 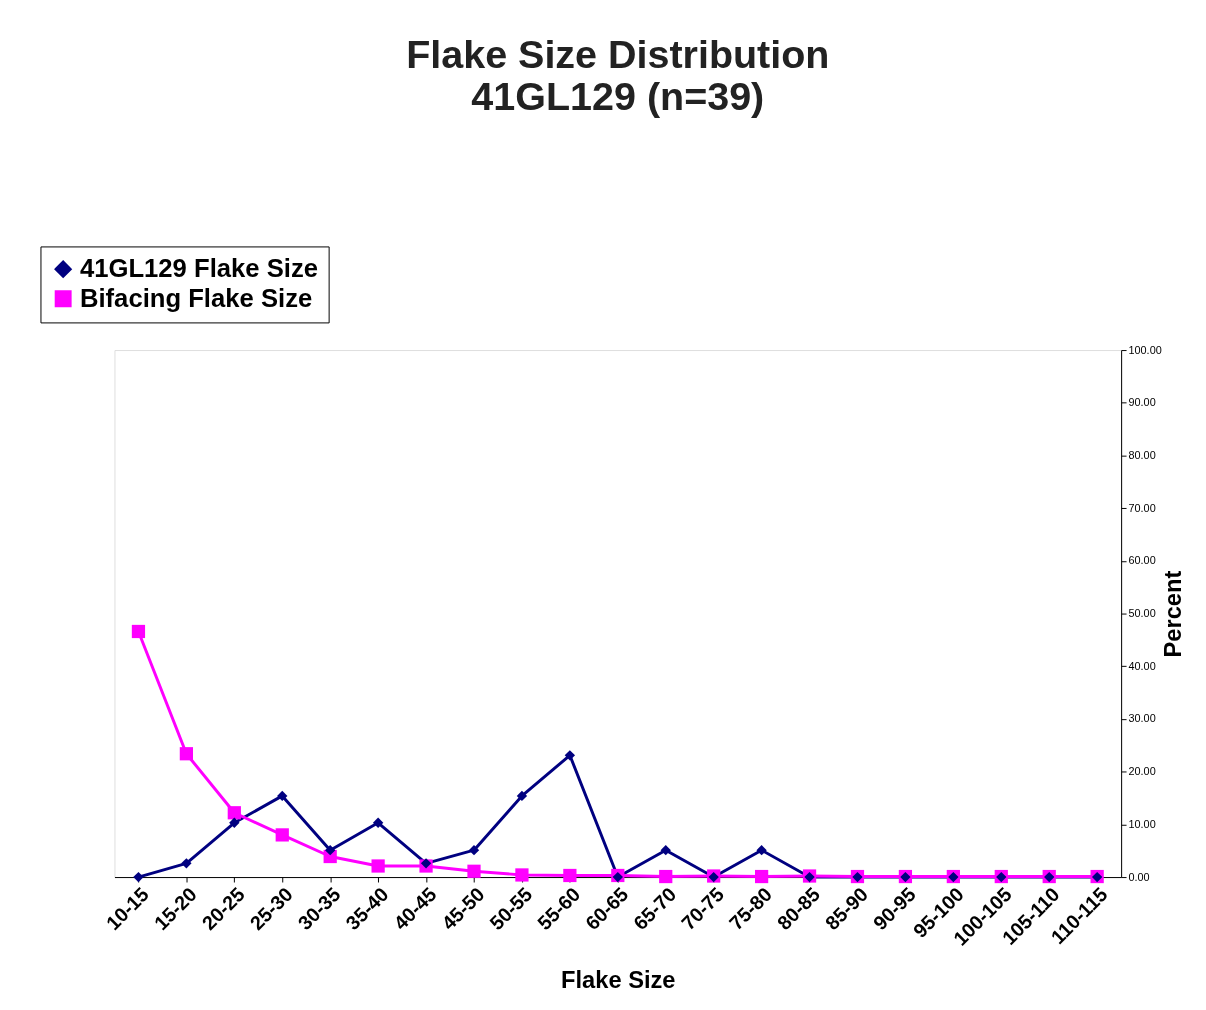 I want to click on y-tick-label: 100.00, so click(x=1145, y=349).